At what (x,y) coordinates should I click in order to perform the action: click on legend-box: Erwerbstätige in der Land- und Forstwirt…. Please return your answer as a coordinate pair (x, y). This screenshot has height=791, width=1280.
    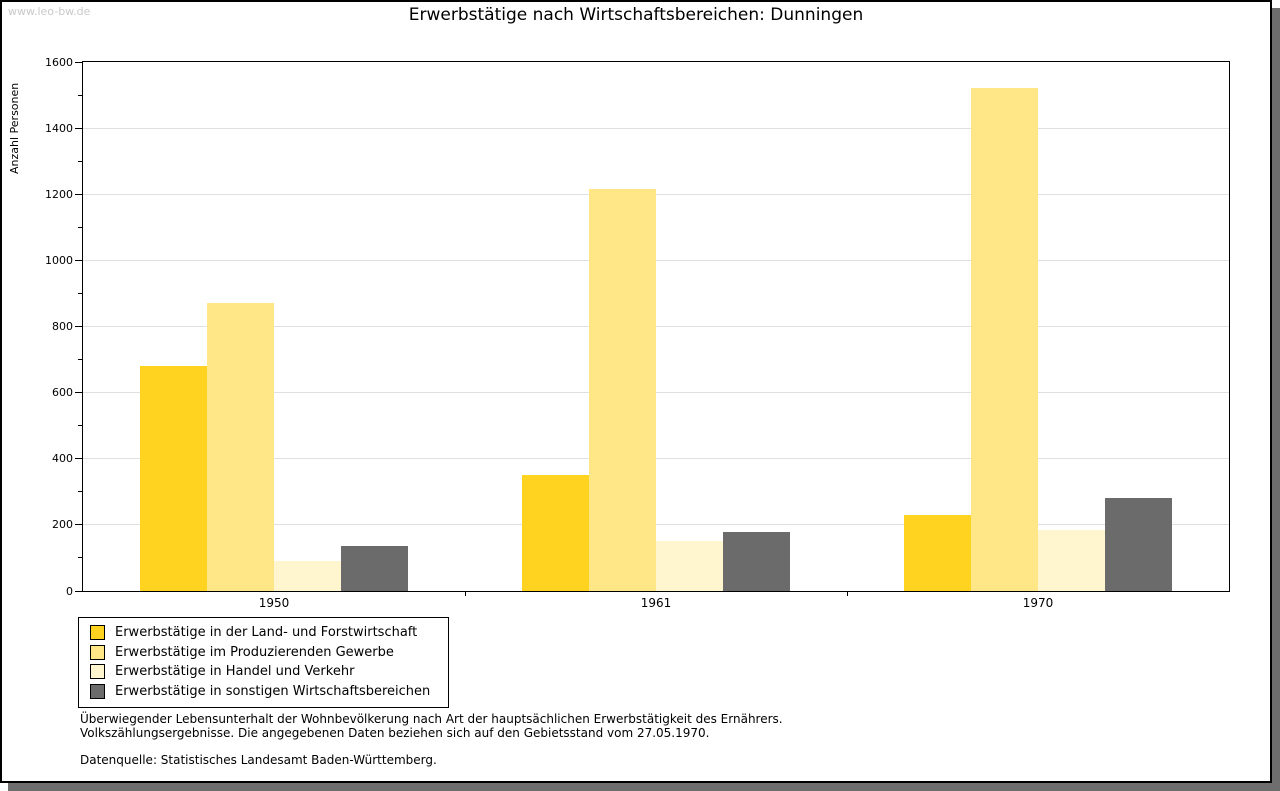
    Looking at the image, I should click on (263, 662).